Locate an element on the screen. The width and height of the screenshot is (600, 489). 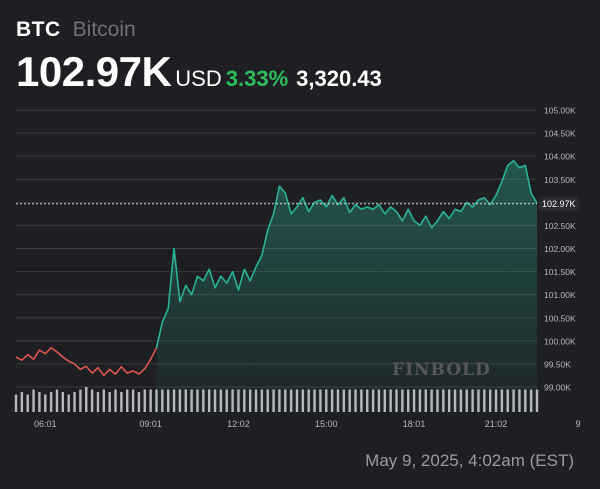
currency-label: USD is located at coordinates (198, 78).